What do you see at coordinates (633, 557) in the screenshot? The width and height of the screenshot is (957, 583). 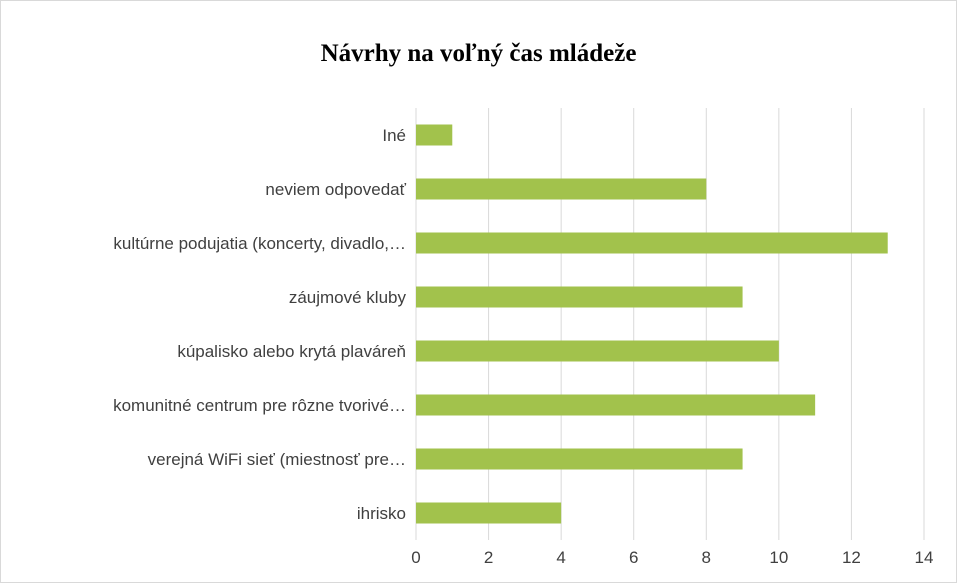 I see `x-tick-label: 6` at bounding box center [633, 557].